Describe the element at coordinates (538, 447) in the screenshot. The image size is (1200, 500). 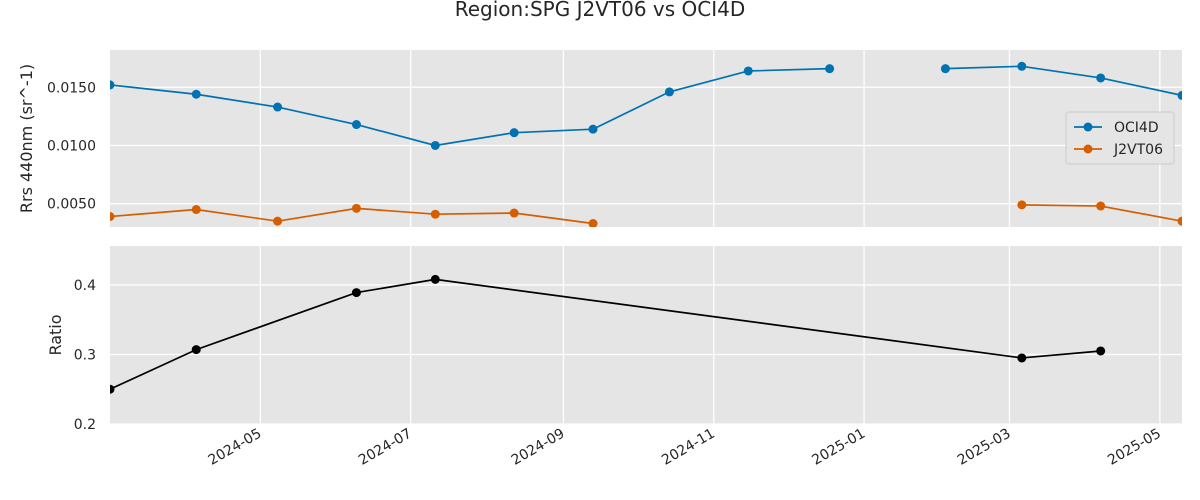
I see `x-tick-label: 2024-09` at that location.